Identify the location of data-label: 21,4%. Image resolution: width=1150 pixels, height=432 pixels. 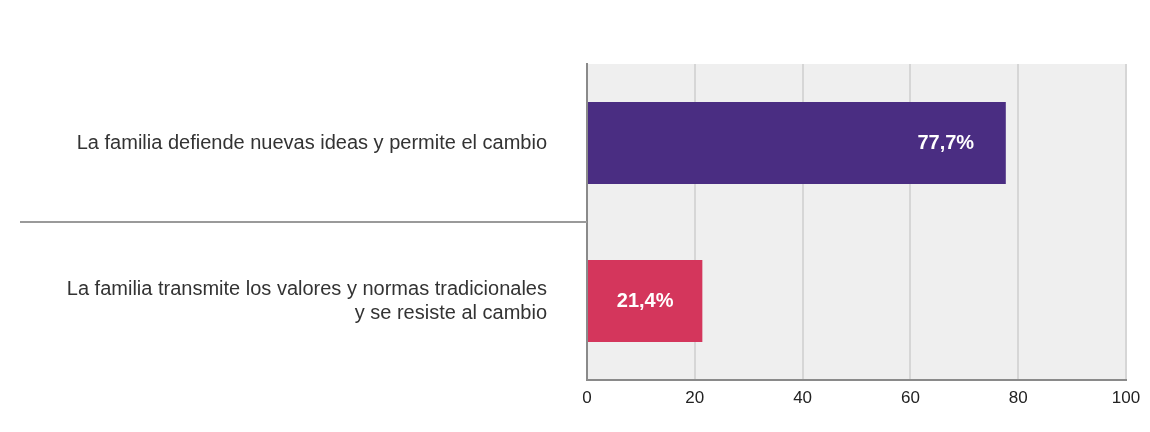
(645, 299).